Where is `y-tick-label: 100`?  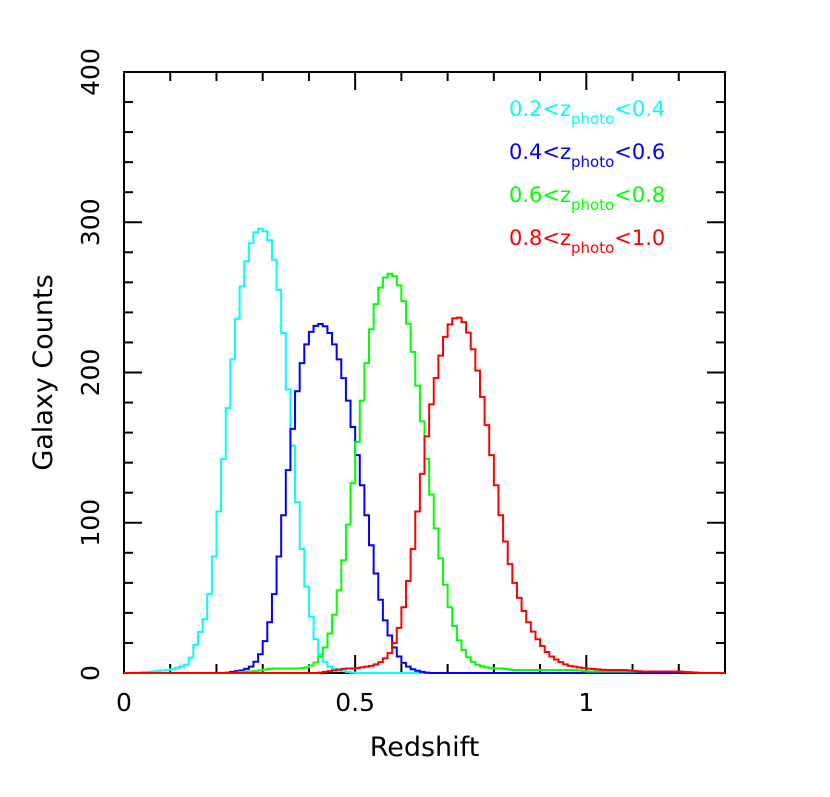 y-tick-label: 100 is located at coordinates (90, 523).